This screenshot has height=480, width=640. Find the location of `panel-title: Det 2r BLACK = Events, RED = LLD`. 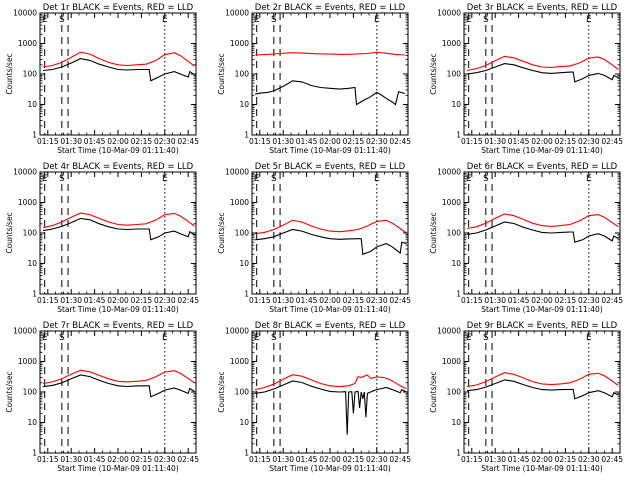

panel-title: Det 2r BLACK = Events, RED = LLD is located at coordinates (330, 8).